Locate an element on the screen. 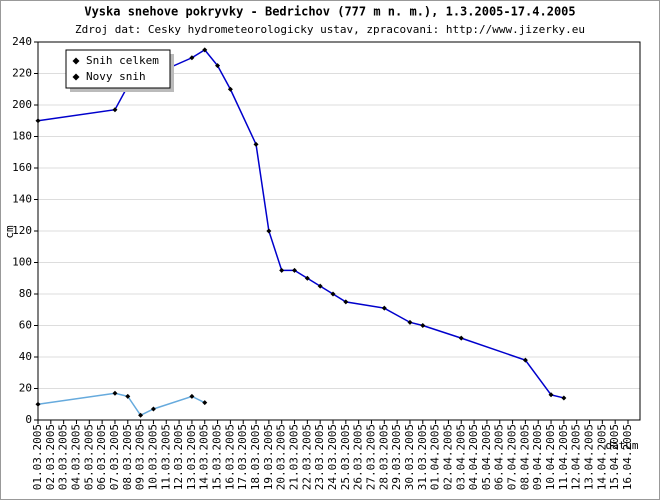 The height and width of the screenshot is (500, 660). x-tick-label: 02.04.2005 is located at coordinates (447, 457).